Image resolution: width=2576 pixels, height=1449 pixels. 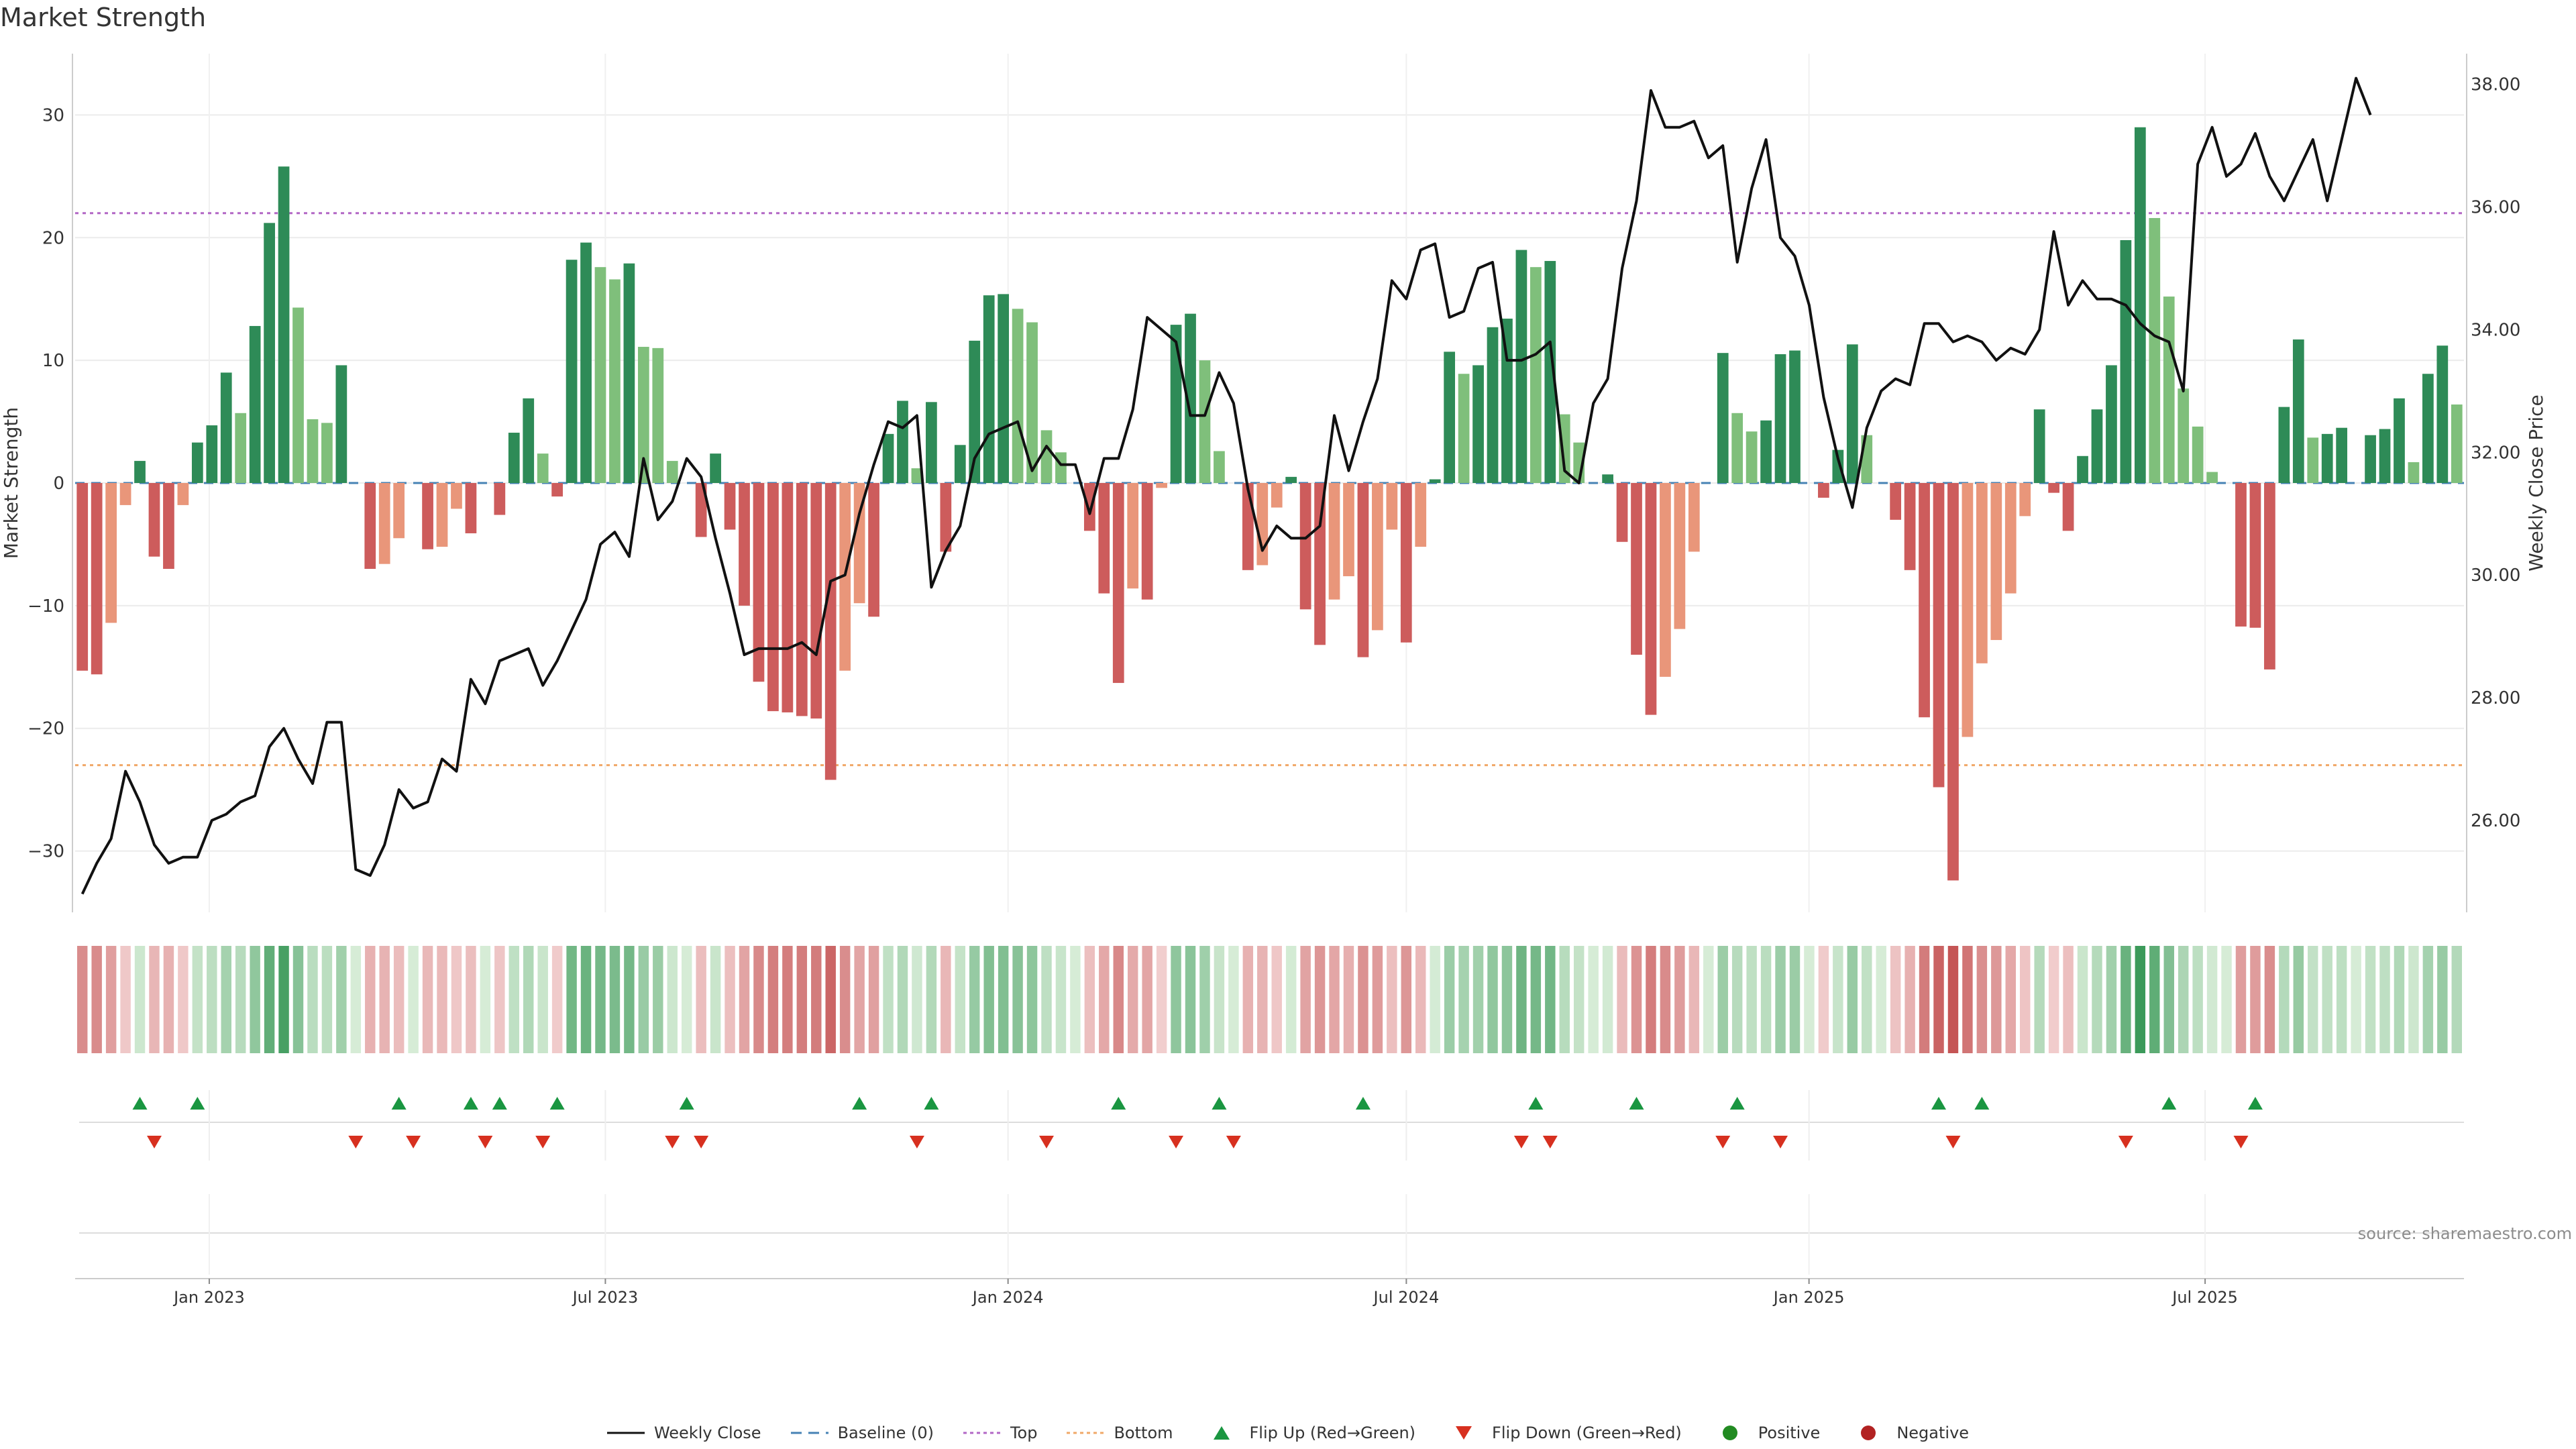 I want to click on legend-label: Negative, so click(x=1933, y=1433).